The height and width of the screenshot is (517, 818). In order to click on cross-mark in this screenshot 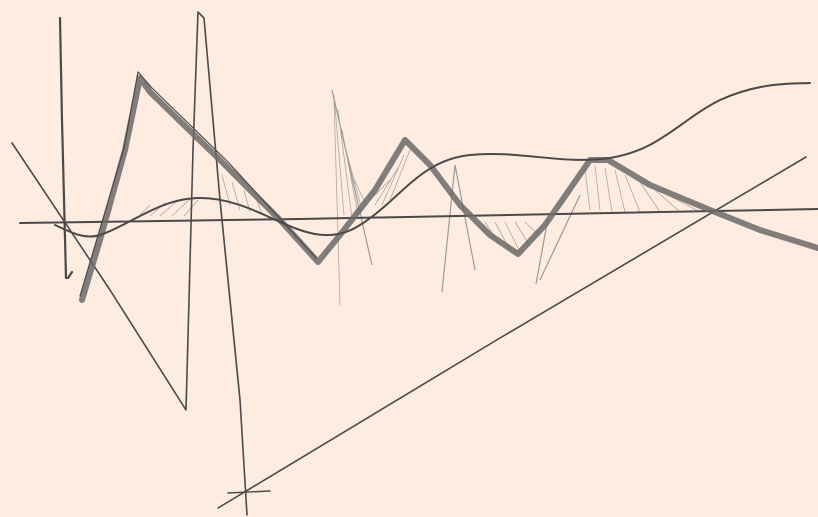, I will do `click(249, 492)`.